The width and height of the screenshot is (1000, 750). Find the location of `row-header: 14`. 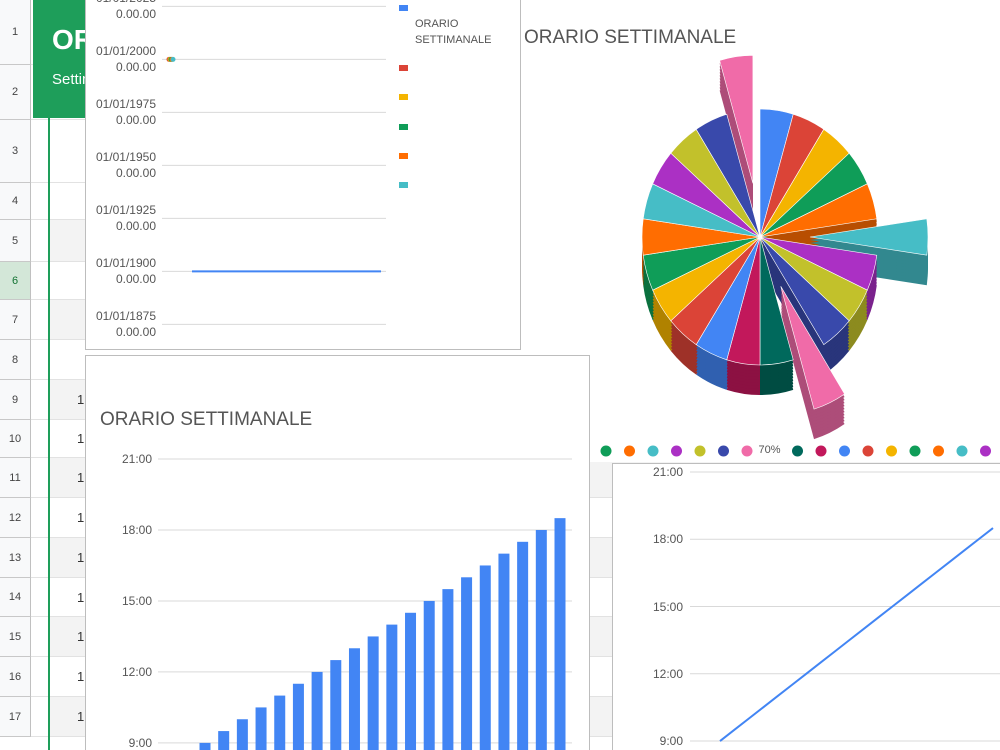

row-header: 14 is located at coordinates (15, 597).